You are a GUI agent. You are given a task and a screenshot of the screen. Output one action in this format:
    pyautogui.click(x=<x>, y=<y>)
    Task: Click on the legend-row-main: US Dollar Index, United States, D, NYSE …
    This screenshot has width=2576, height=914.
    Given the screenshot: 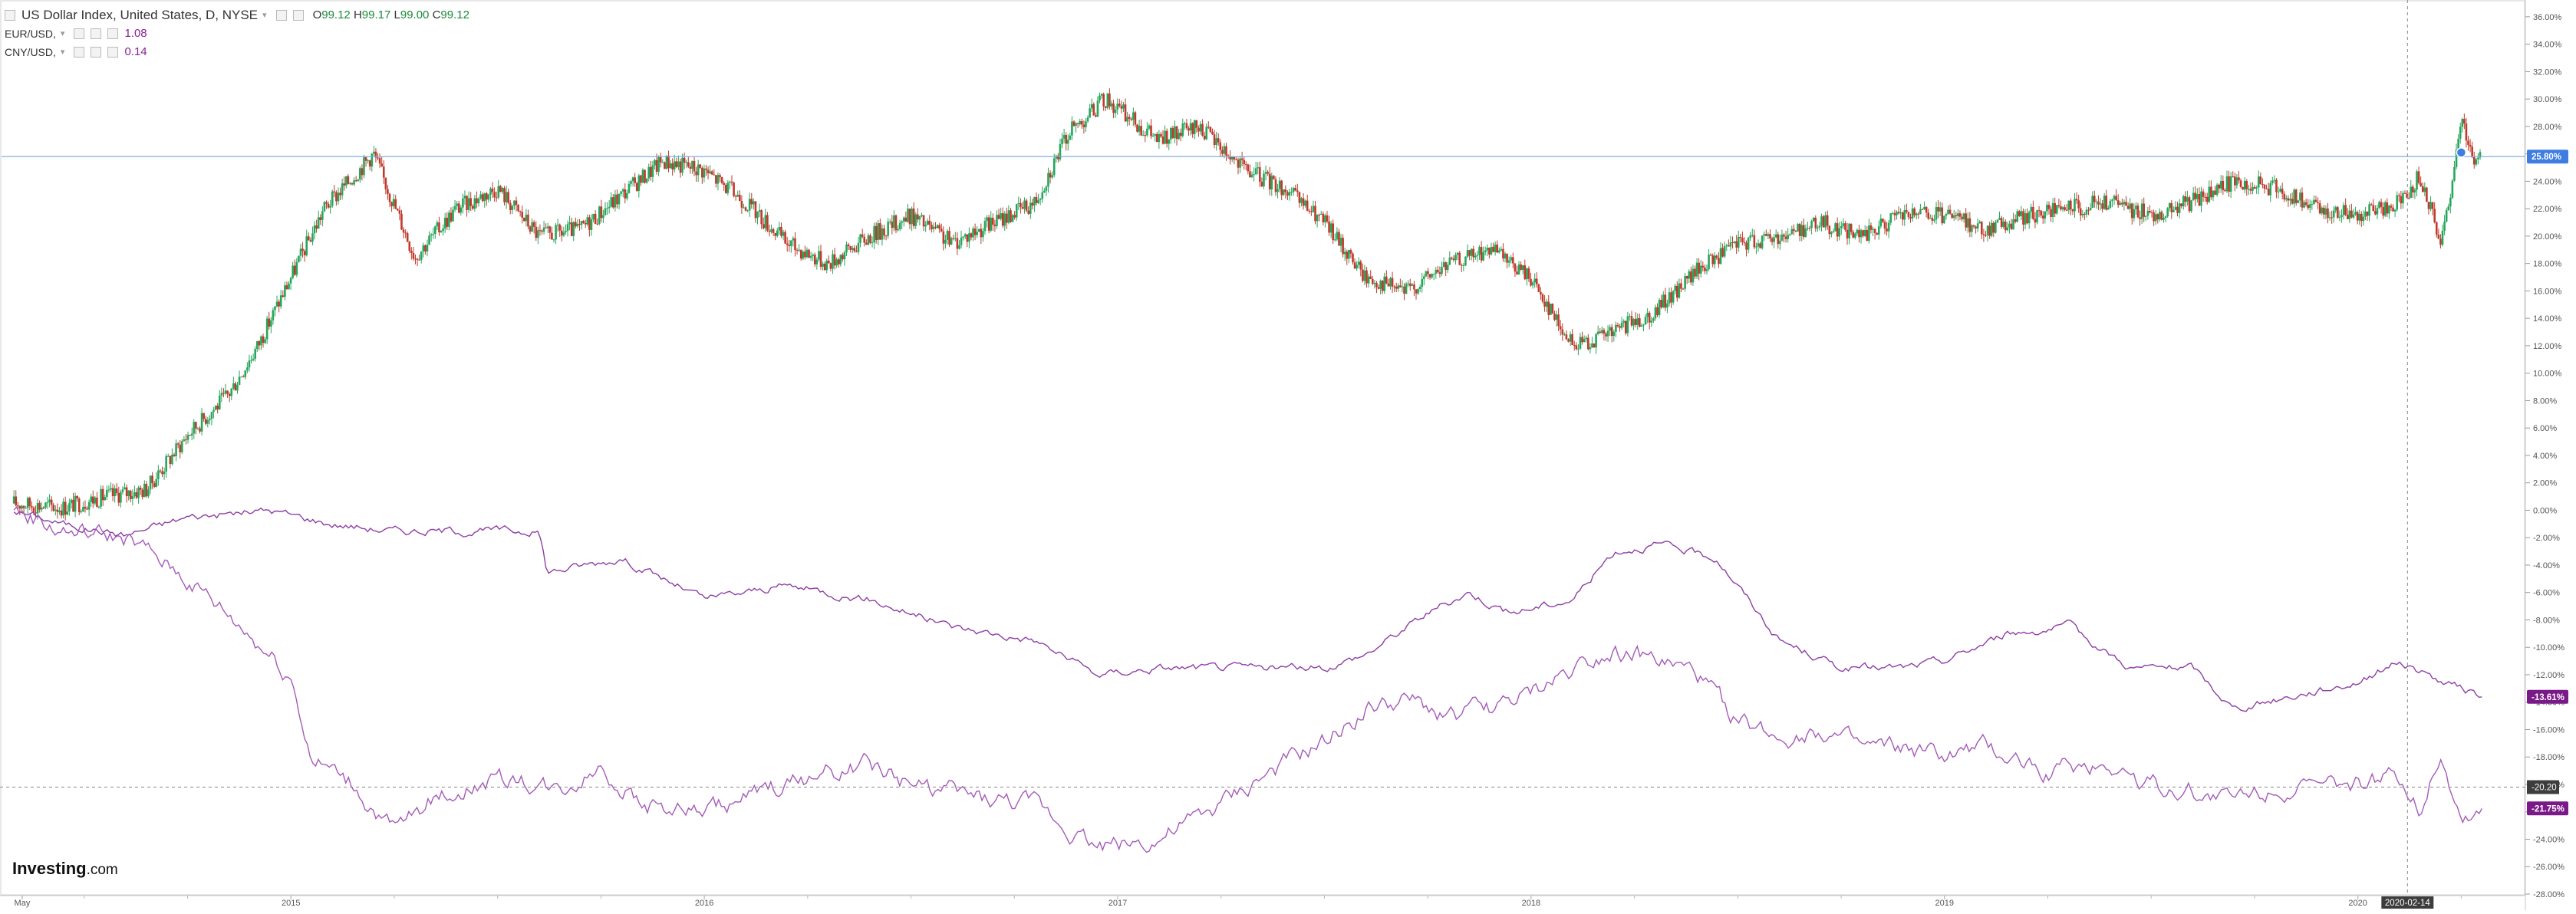 What is the action you would take?
    pyautogui.click(x=237, y=16)
    